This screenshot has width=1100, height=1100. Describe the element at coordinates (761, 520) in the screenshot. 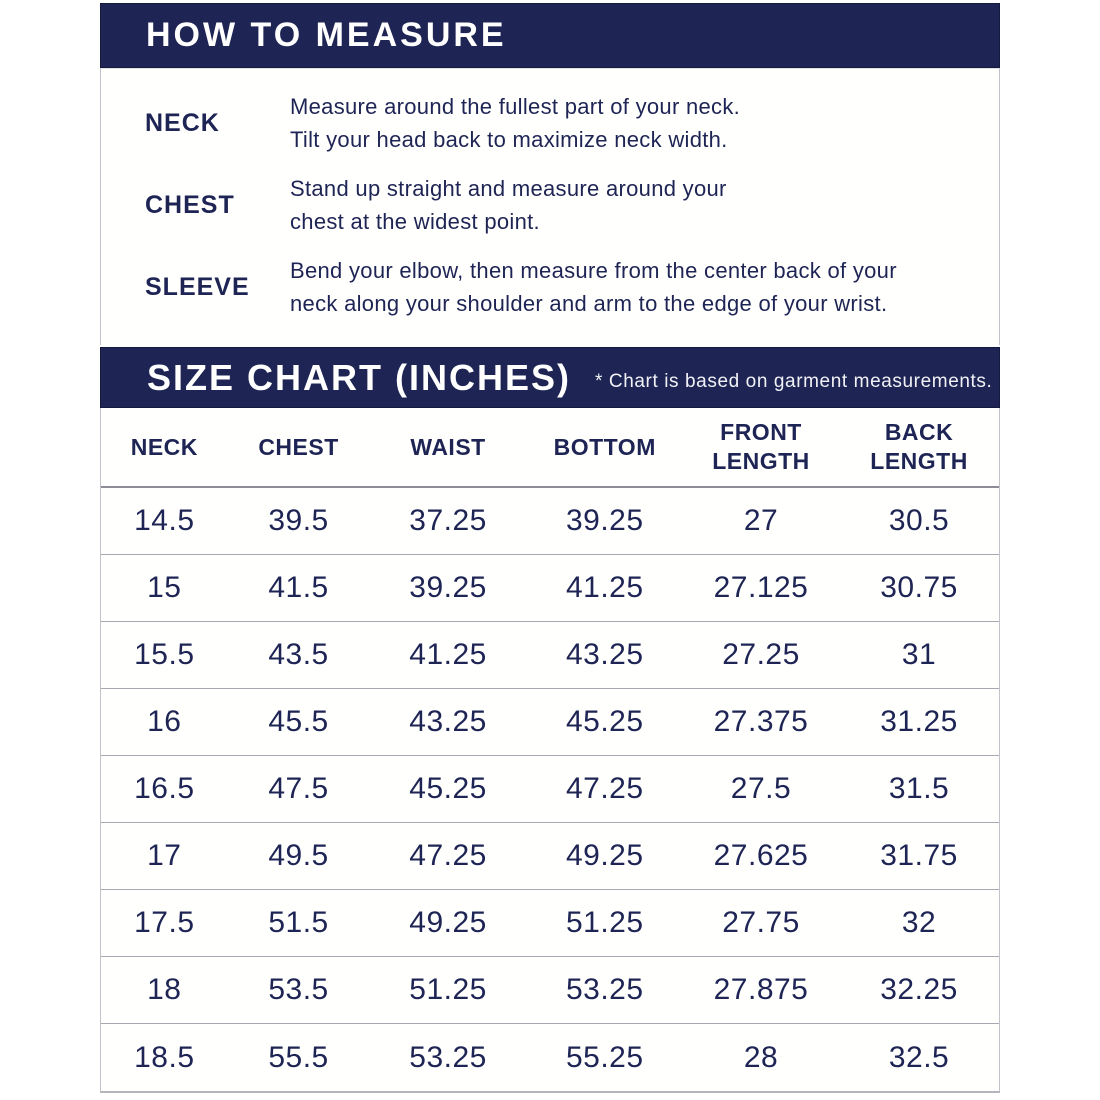

I see `table-cell: 27` at that location.